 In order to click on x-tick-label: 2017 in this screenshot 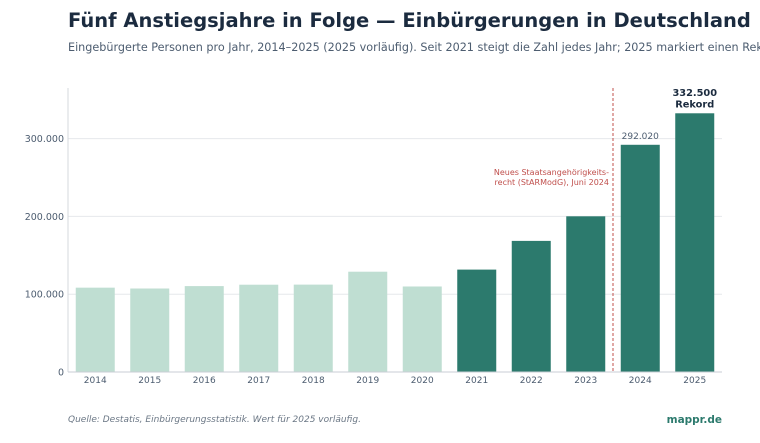, I will do `click(258, 381)`.